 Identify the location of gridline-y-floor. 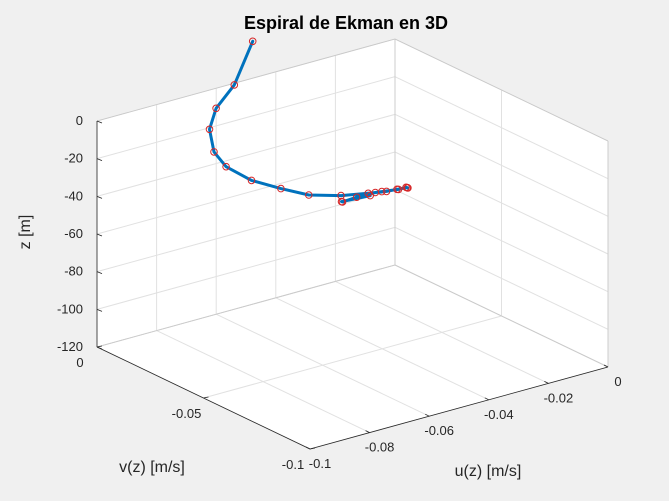
(352, 357).